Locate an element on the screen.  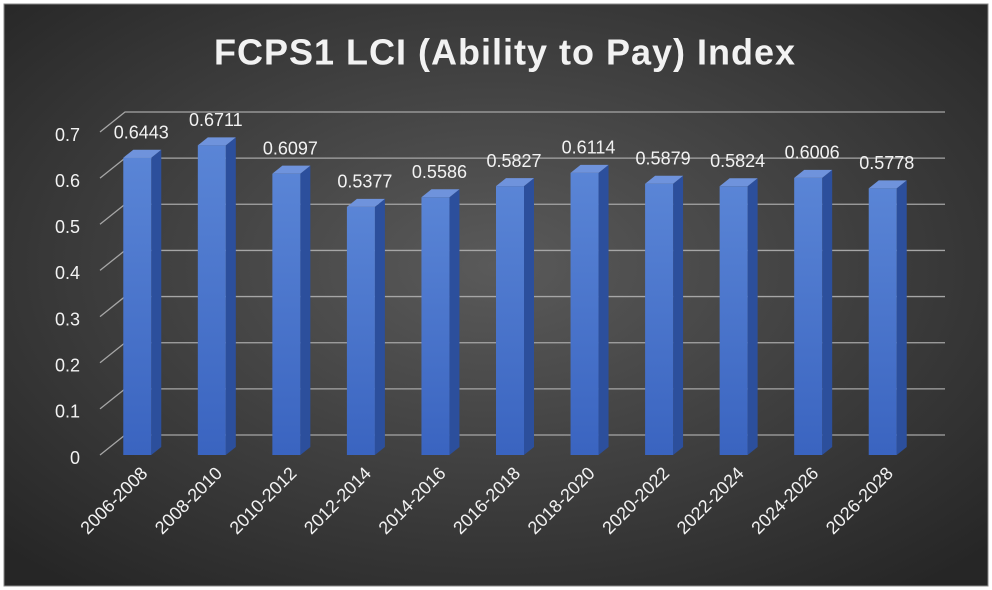
data-label: 0.6097 is located at coordinates (290, 148).